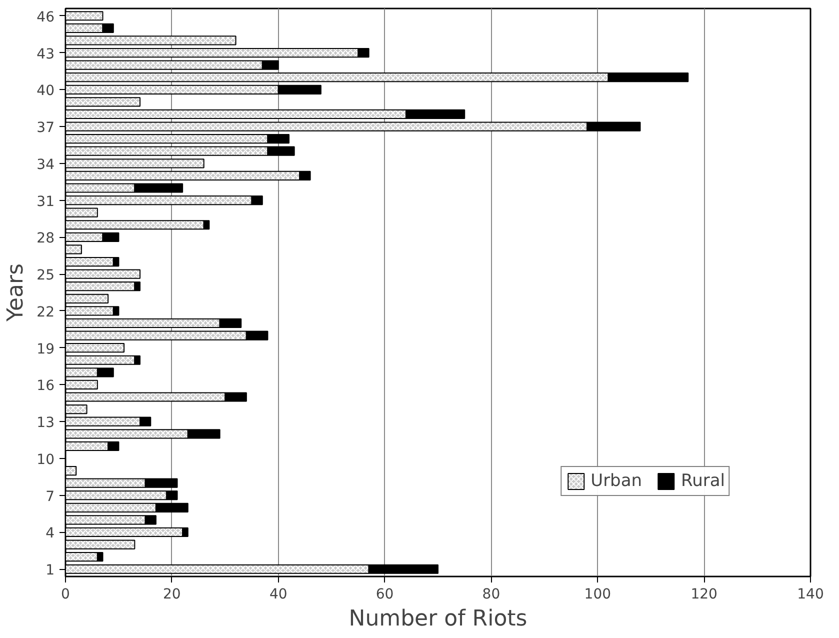  Describe the element at coordinates (16, 293) in the screenshot. I see `y-axis-title: Years` at that location.